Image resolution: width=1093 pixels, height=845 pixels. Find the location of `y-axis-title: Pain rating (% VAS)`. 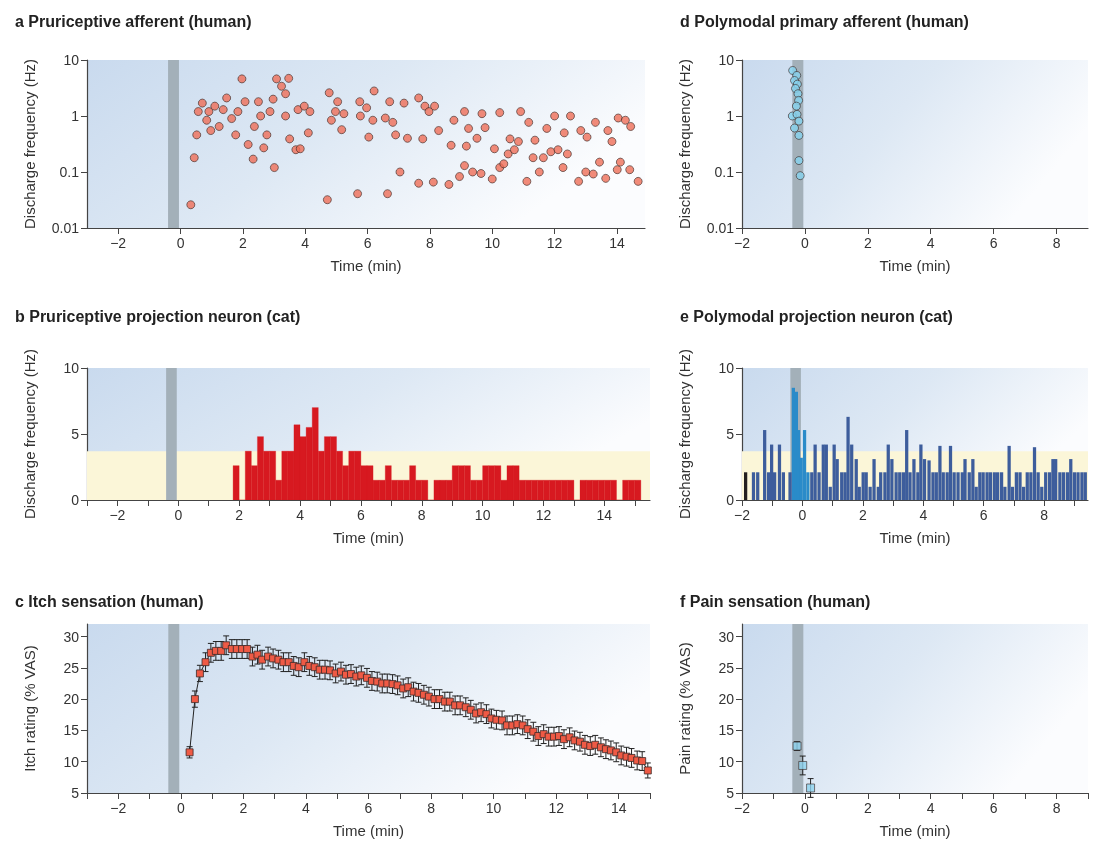

y-axis-title: Pain rating (% VAS) is located at coordinates (684, 708).